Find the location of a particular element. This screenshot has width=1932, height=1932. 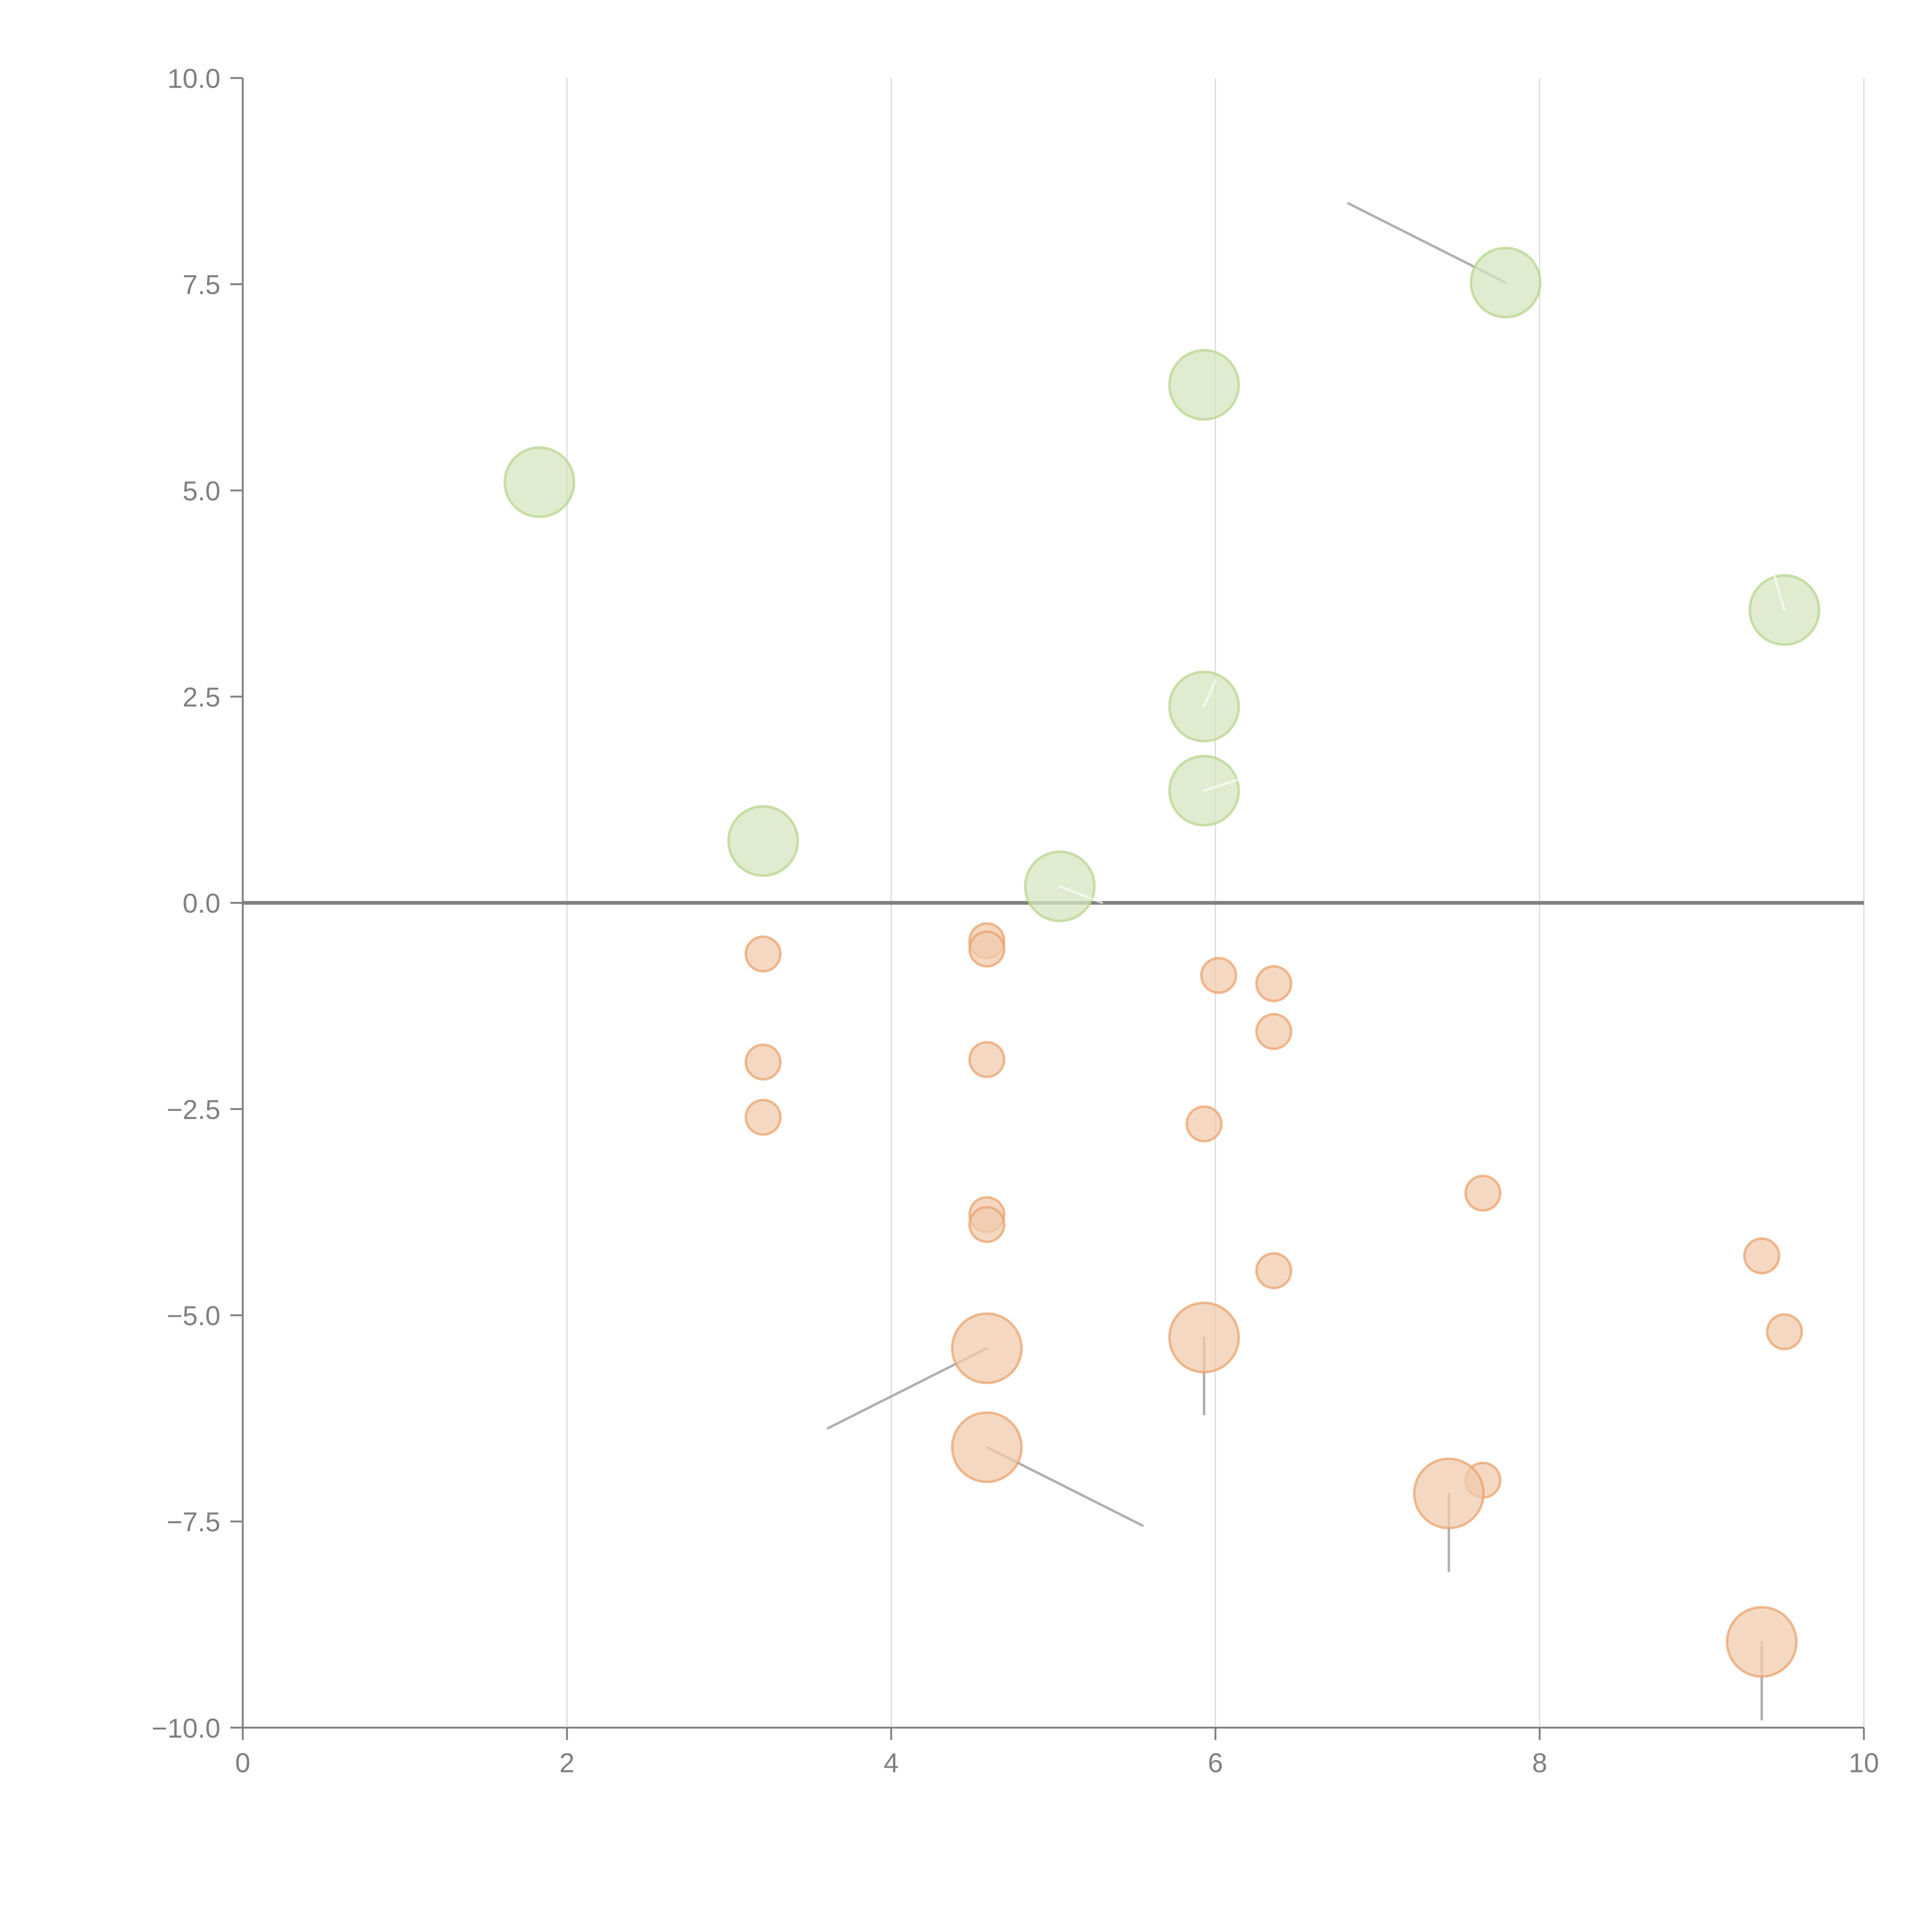

x-tick-label: 2 is located at coordinates (567, 1763).